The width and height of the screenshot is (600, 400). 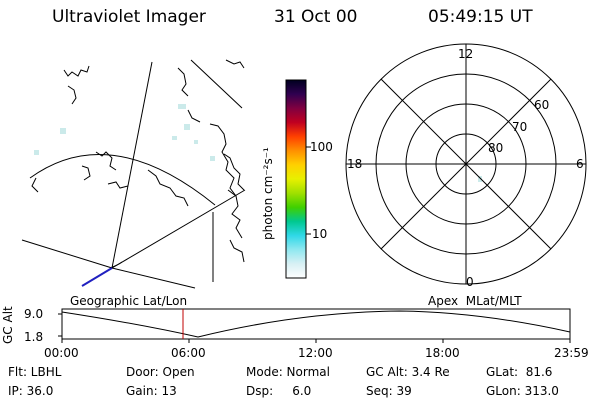 I want to click on gain-status: Gain: 13, so click(x=151, y=391).